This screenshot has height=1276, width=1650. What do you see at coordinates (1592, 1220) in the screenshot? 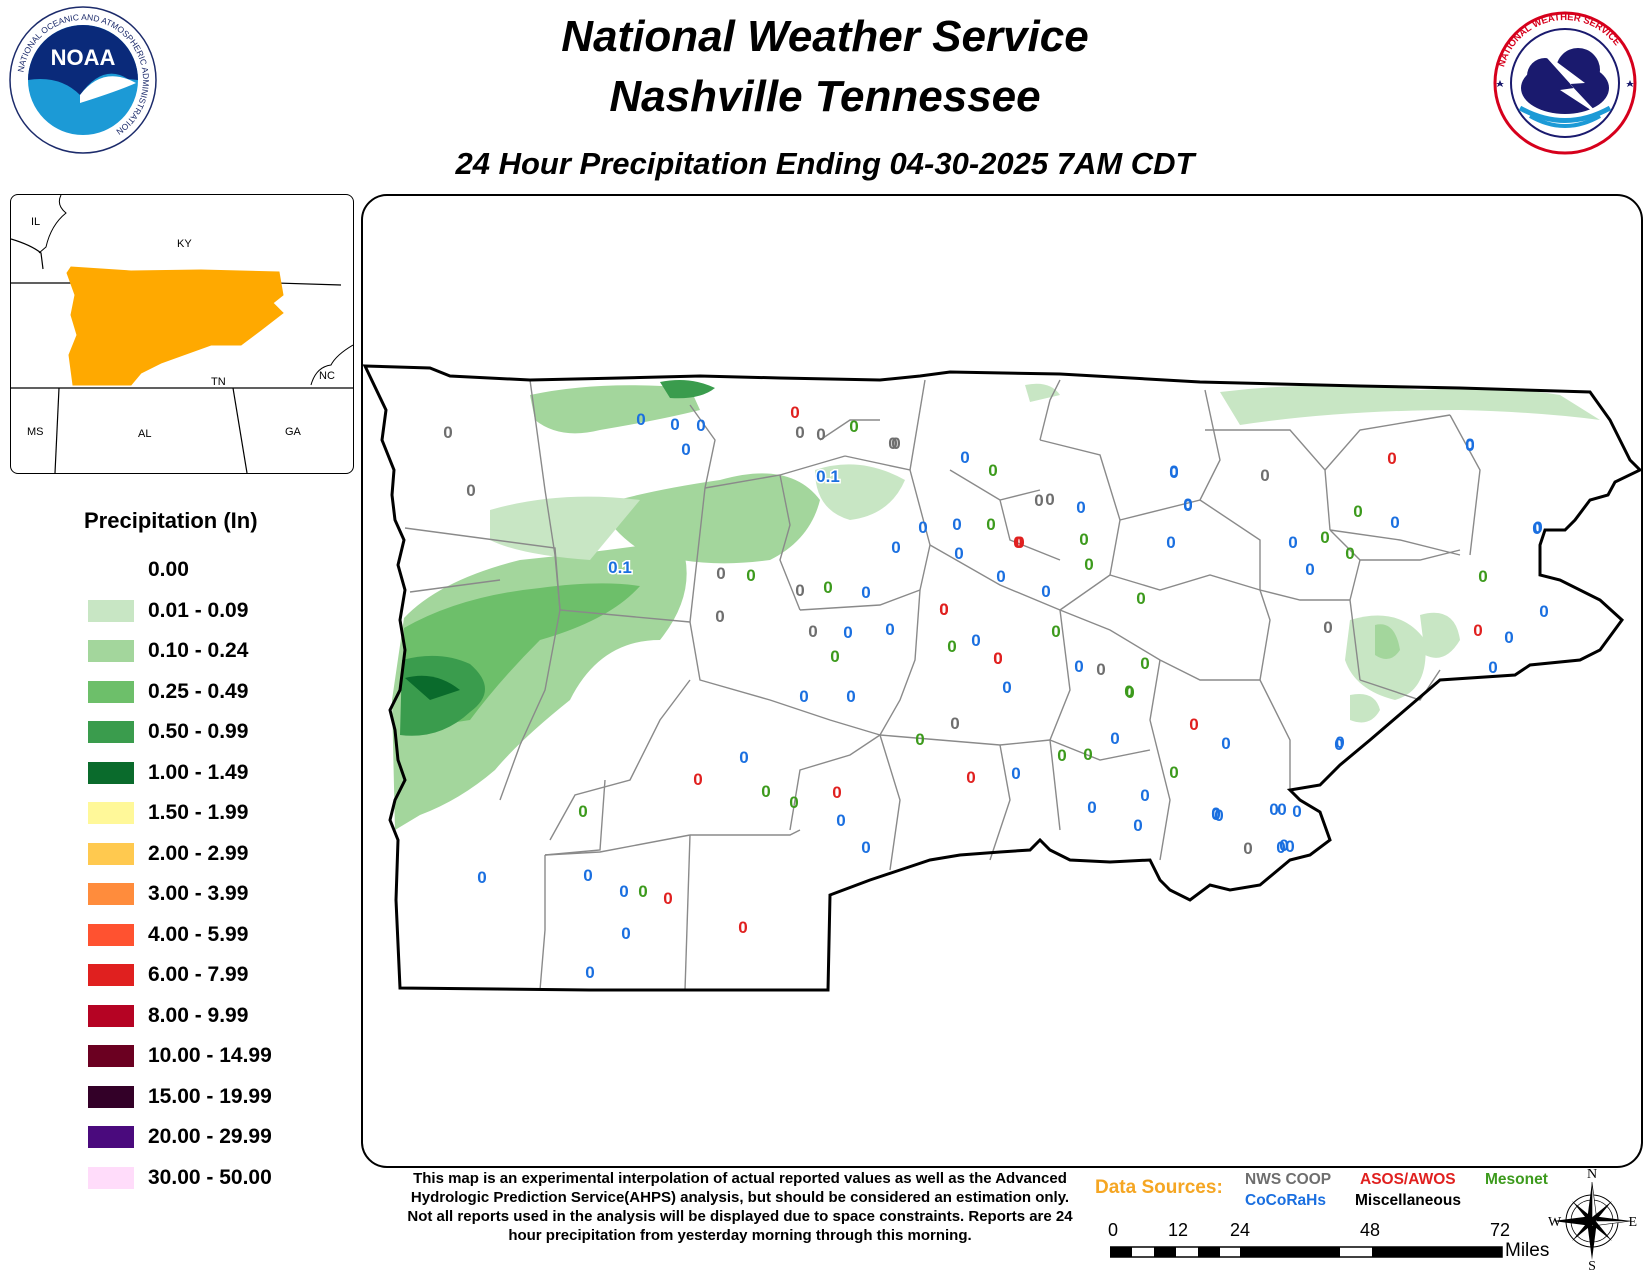
I see `compass-rose-icon: N E S W` at bounding box center [1592, 1220].